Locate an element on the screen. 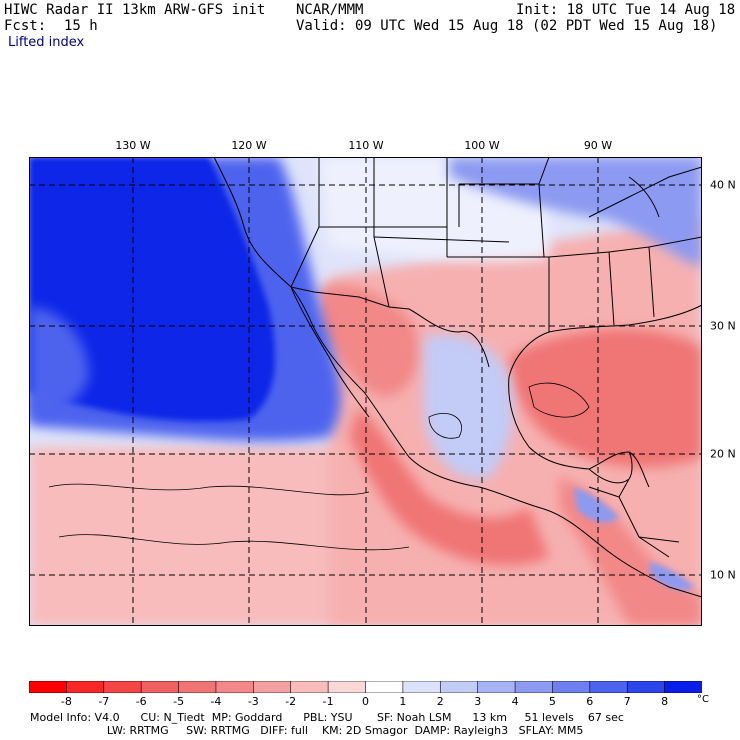 The height and width of the screenshot is (740, 740). southwest-unstable is located at coordinates (369, 340).